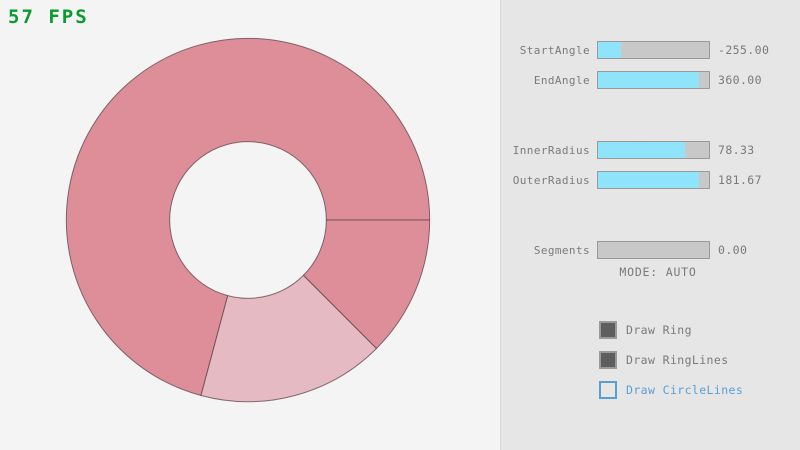 This screenshot has height=450, width=800. I want to click on segment-mode-text: MODE: AUTO, so click(658, 272).